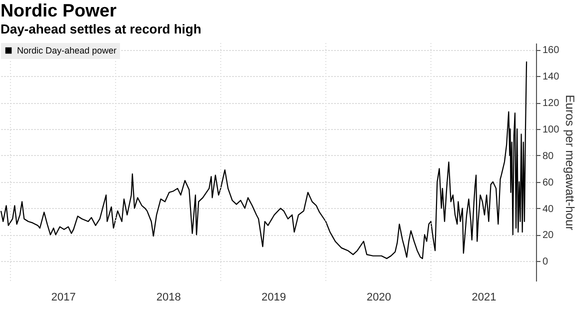 The image size is (580, 326). I want to click on y-tick-label: 40, so click(548, 209).